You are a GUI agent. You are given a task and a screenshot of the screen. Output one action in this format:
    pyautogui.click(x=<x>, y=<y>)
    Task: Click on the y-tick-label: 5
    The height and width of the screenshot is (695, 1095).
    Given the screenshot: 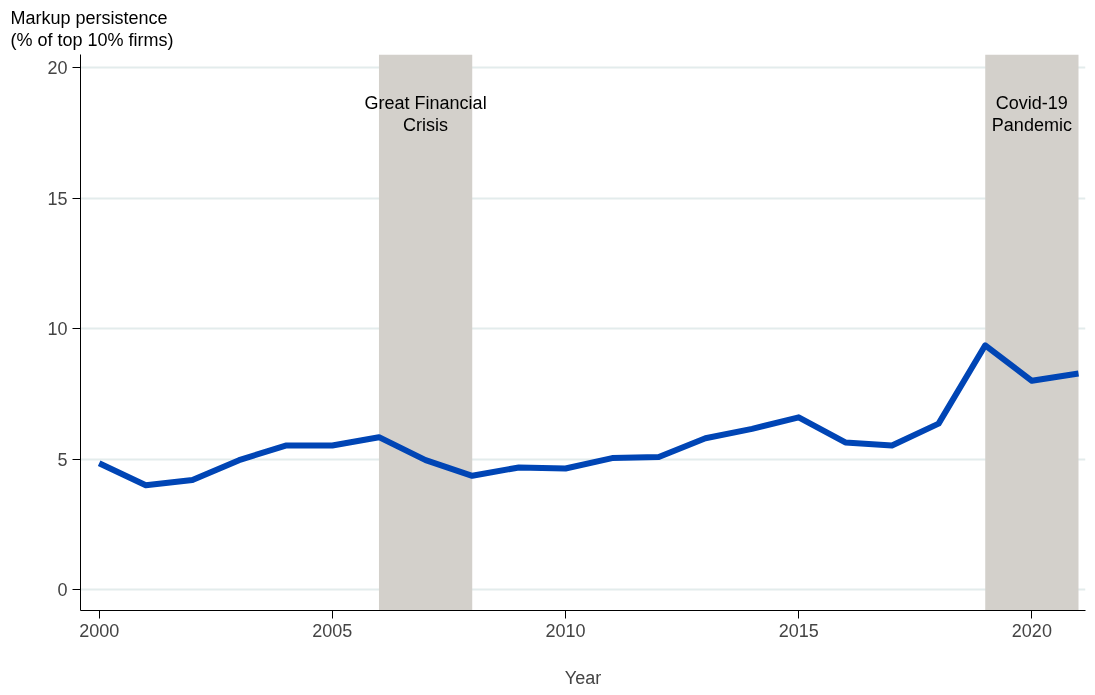 What is the action you would take?
    pyautogui.click(x=62, y=459)
    